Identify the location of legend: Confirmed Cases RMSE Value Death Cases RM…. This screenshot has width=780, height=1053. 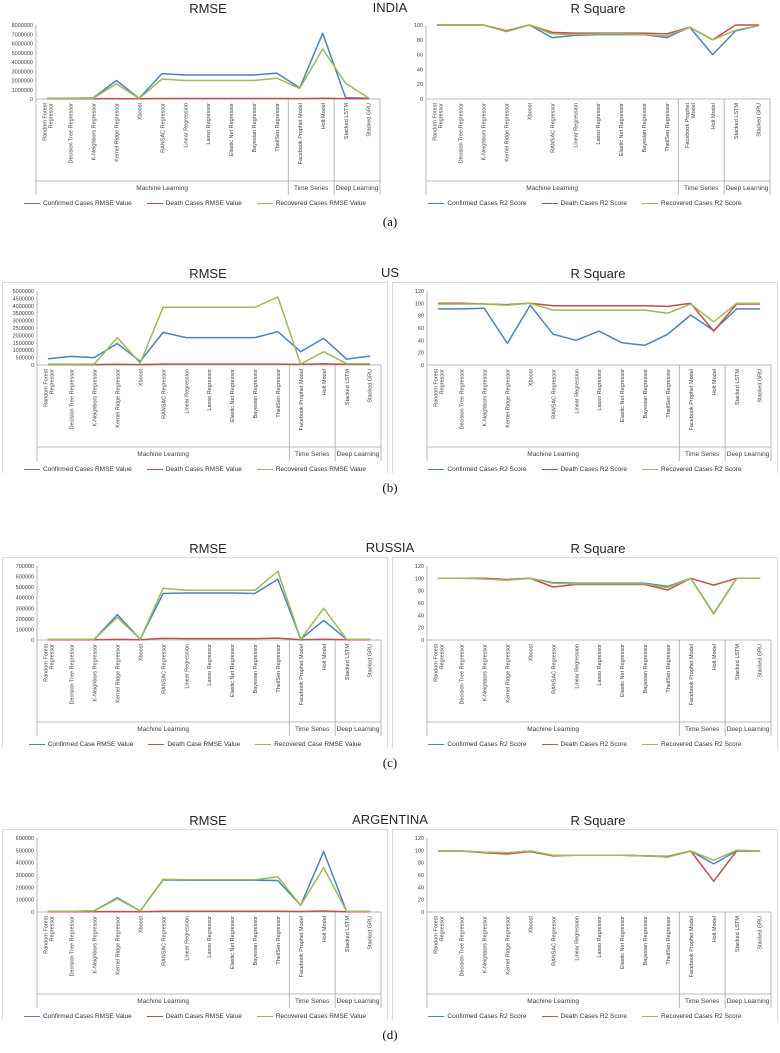
(195, 203).